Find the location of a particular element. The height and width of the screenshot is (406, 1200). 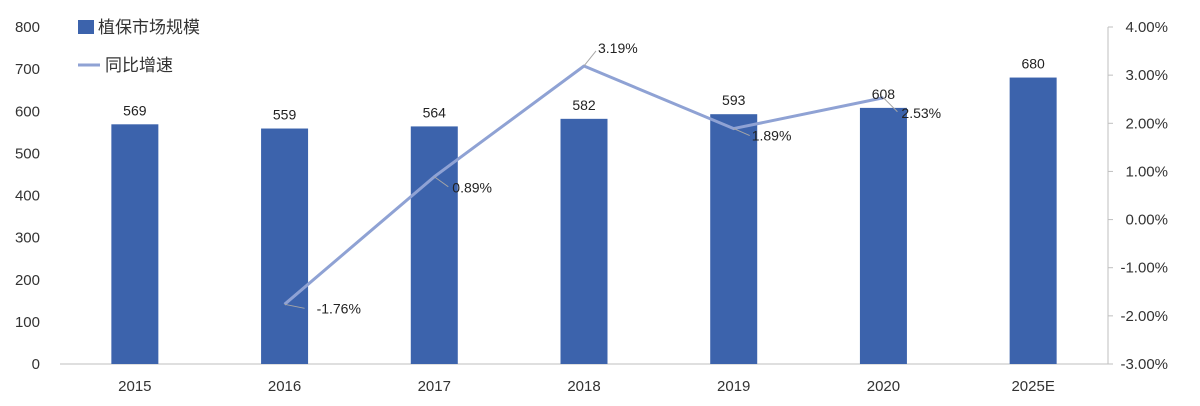

y-right-tick-label: -2.00% is located at coordinates (1144, 316).